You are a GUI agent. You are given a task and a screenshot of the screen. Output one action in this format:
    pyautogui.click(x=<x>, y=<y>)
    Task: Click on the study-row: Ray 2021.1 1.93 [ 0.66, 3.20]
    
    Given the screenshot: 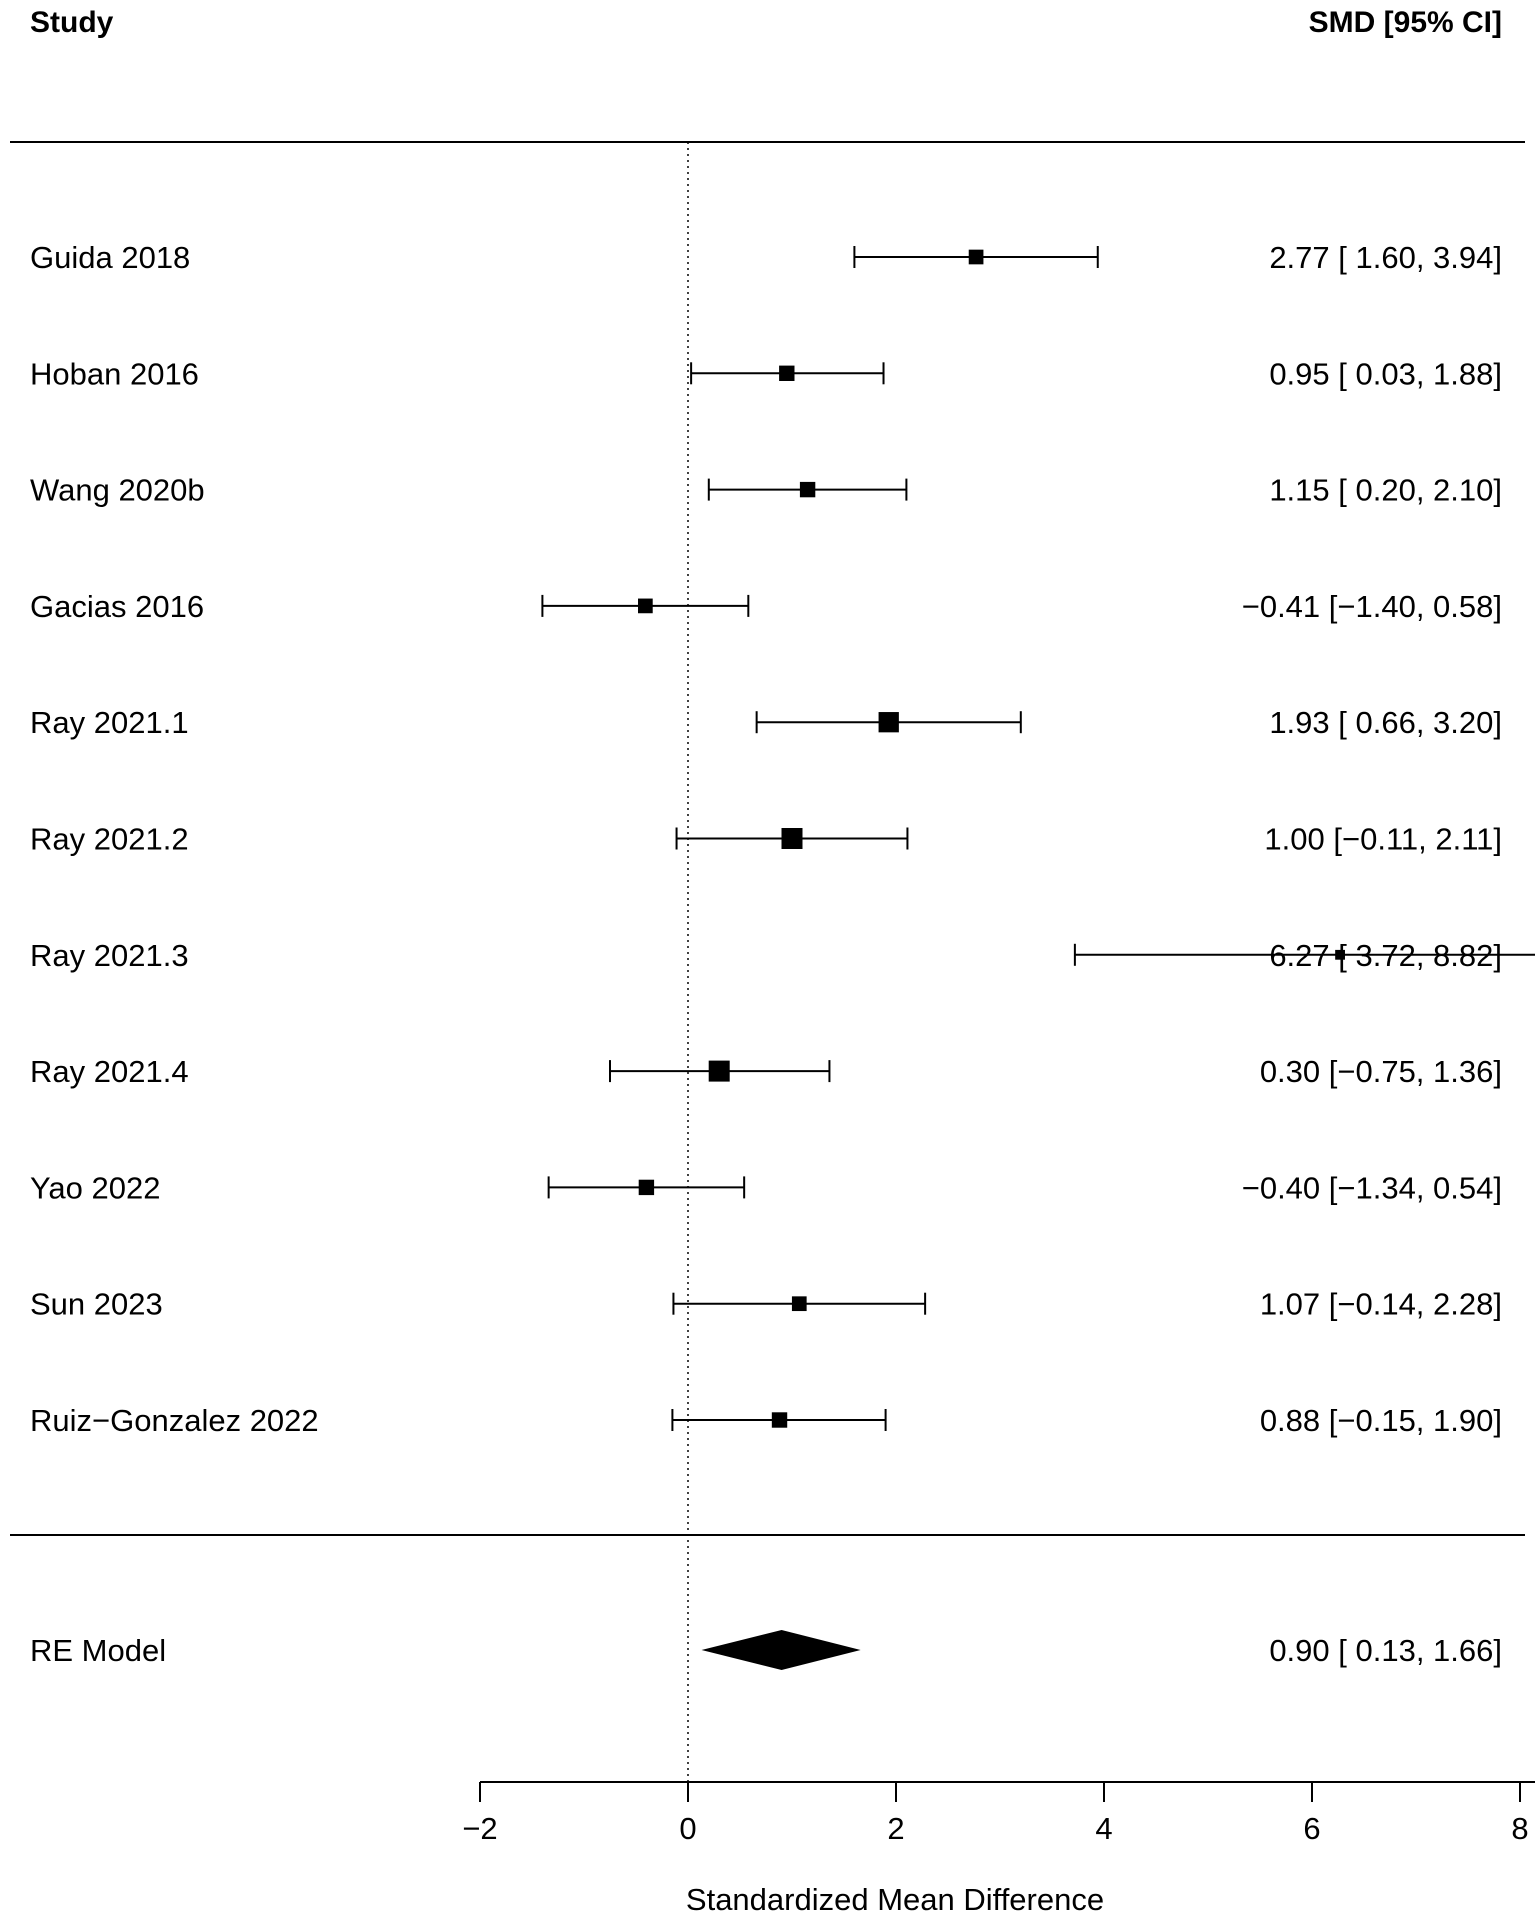 What is the action you would take?
    pyautogui.click(x=766, y=722)
    